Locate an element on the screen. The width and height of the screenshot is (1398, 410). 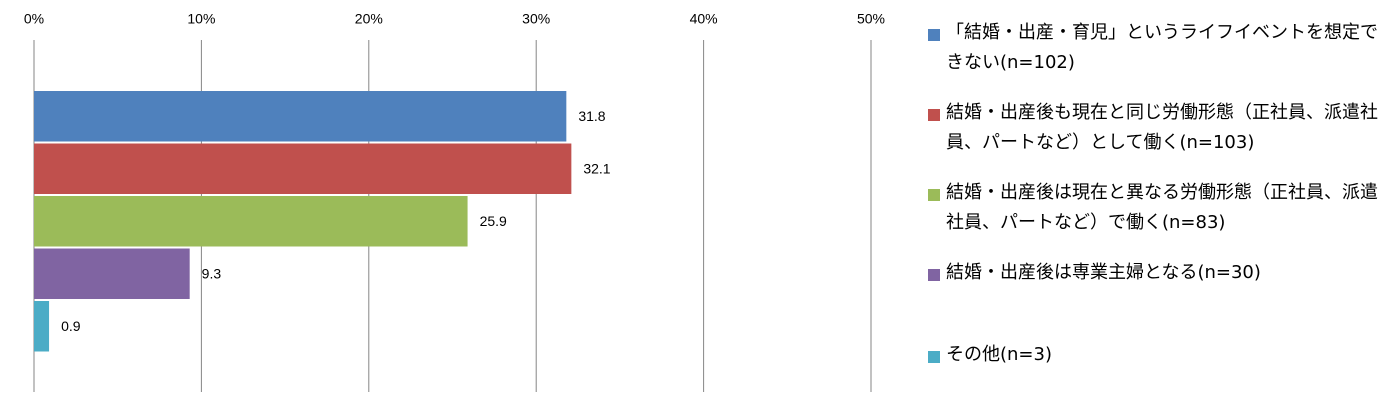
legend-item: 「結婚・出産・育児」というライフイベントを想定できない(n=102) is located at coordinates (1160, 48).